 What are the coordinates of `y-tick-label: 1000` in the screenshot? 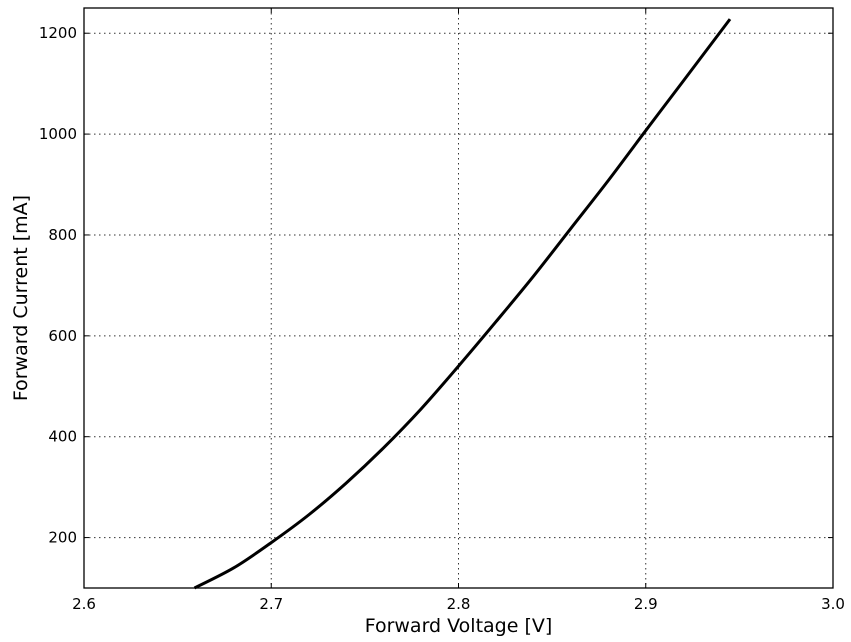 It's located at (58, 134).